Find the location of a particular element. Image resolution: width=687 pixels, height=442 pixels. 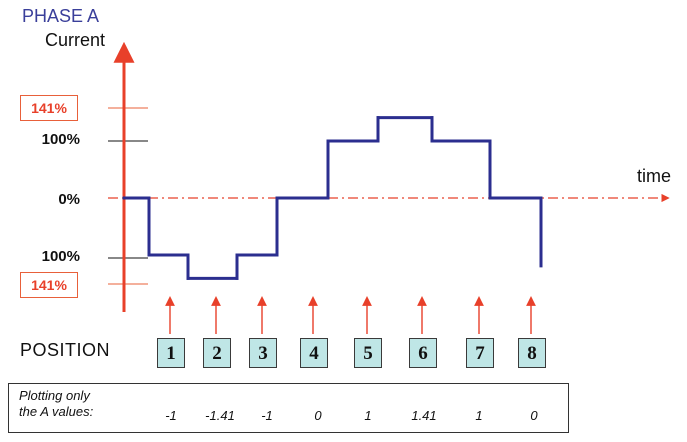

value-8: 0 is located at coordinates (534, 415).